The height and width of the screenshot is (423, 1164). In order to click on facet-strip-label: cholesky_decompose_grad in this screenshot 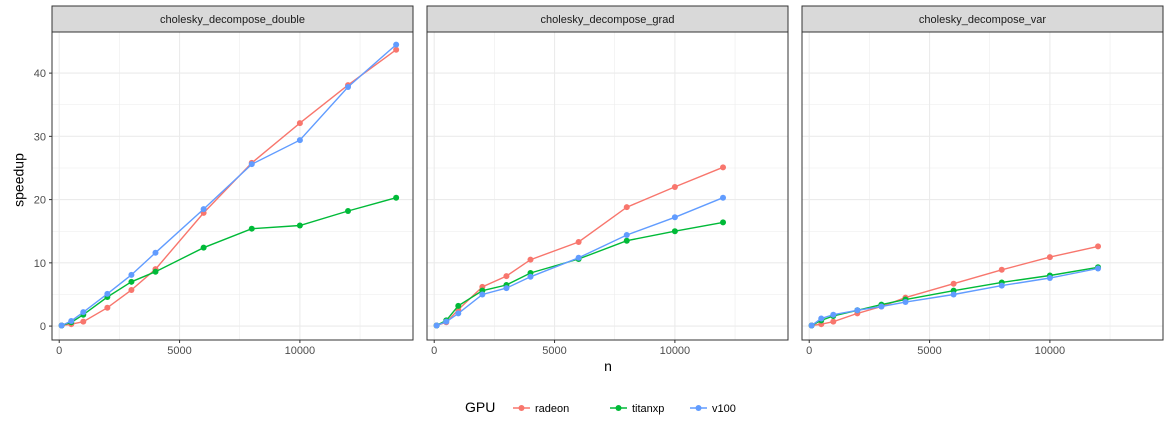, I will do `click(608, 20)`.